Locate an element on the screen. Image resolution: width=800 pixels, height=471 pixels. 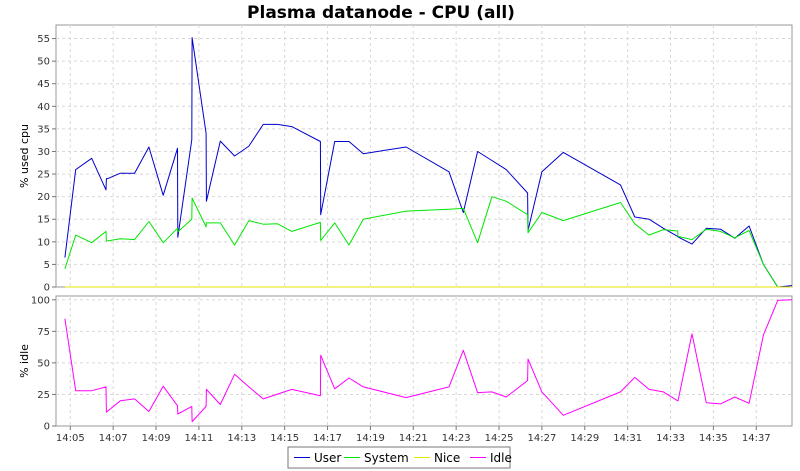
x-tick-label: 14:11 is located at coordinates (198, 438).